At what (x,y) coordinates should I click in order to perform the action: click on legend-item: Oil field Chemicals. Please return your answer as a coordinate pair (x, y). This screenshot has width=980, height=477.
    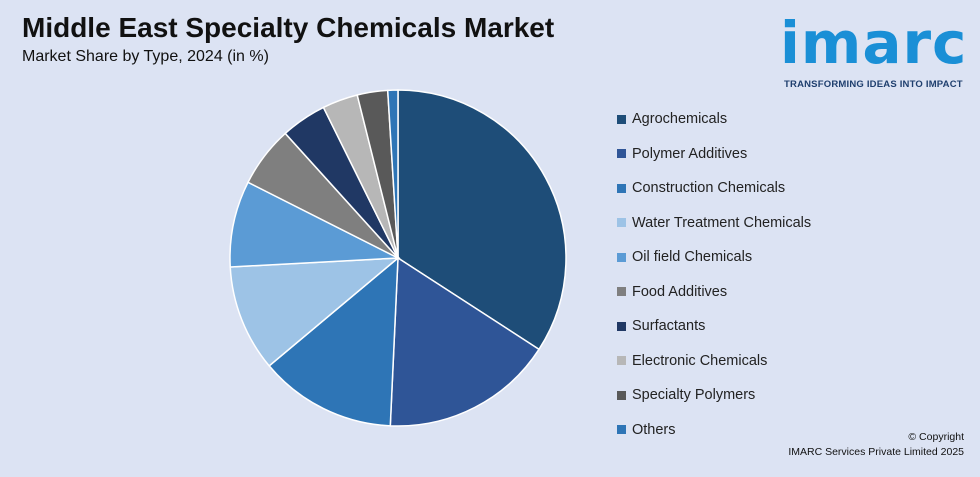
    Looking at the image, I should click on (714, 257).